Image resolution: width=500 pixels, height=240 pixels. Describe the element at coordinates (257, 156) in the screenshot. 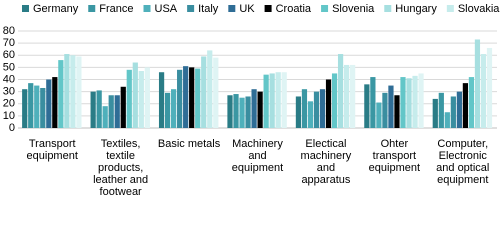

I see `x-tick-label: Machinery and equipment` at that location.